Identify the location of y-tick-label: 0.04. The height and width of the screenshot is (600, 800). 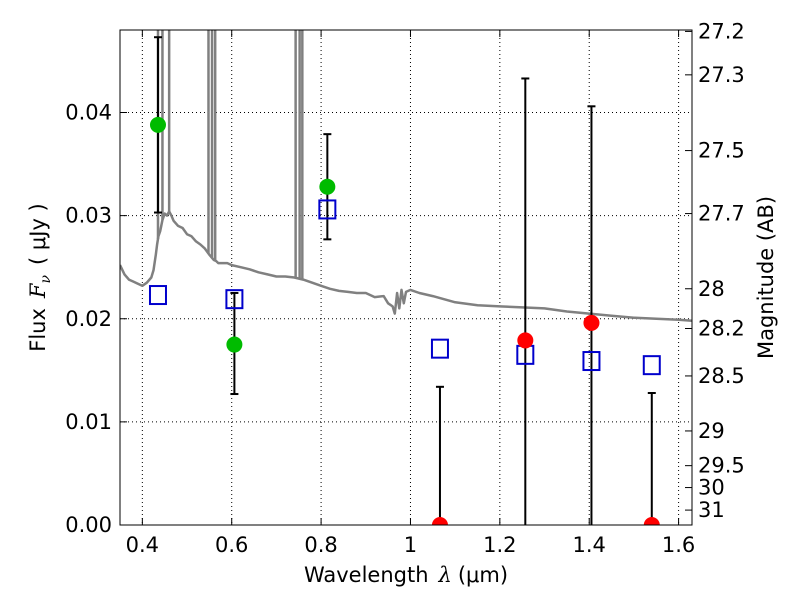
(88, 113).